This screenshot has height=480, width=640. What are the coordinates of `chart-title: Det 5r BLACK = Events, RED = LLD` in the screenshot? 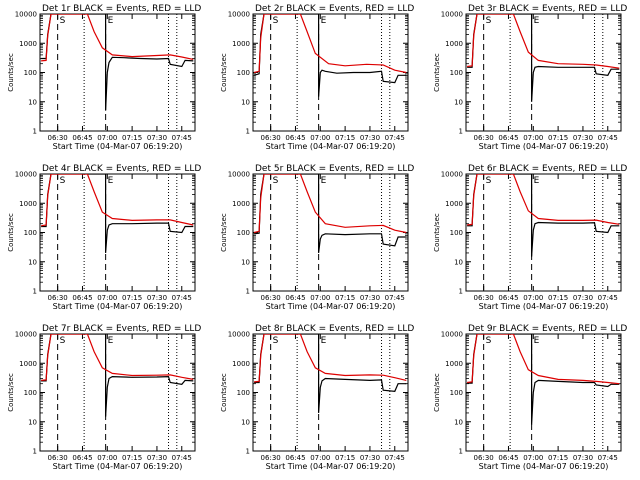 It's located at (334, 169).